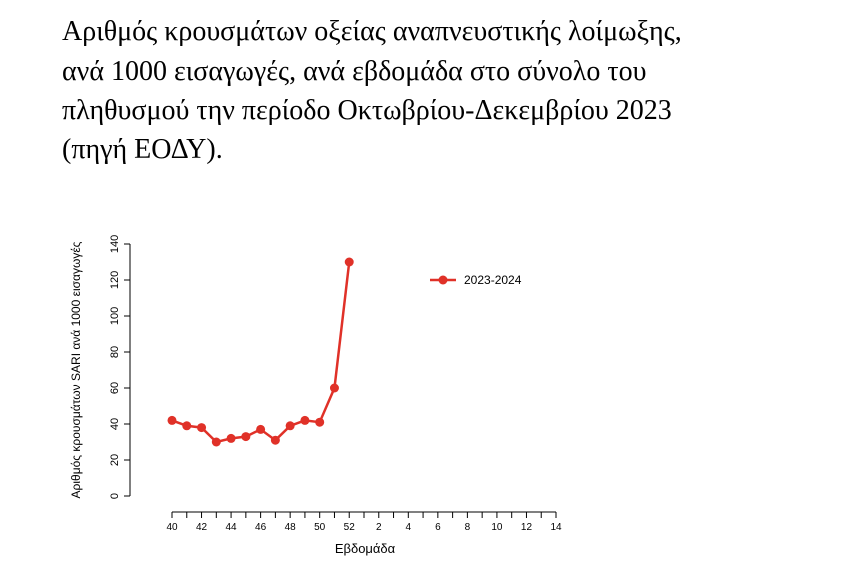 The height and width of the screenshot is (583, 850). I want to click on y-tick-label: 60, so click(115, 388).